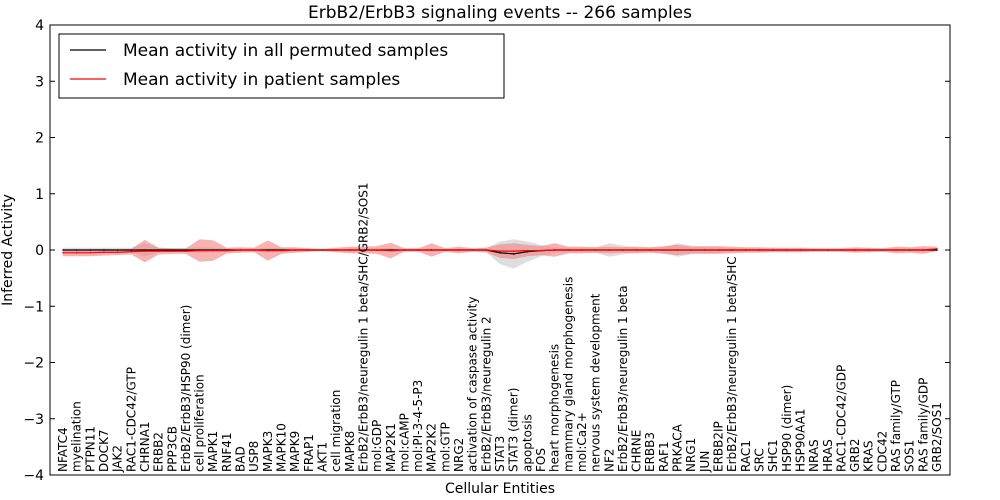 The image size is (1000, 500). I want to click on x-category-label: MAPK8, so click(350, 451).